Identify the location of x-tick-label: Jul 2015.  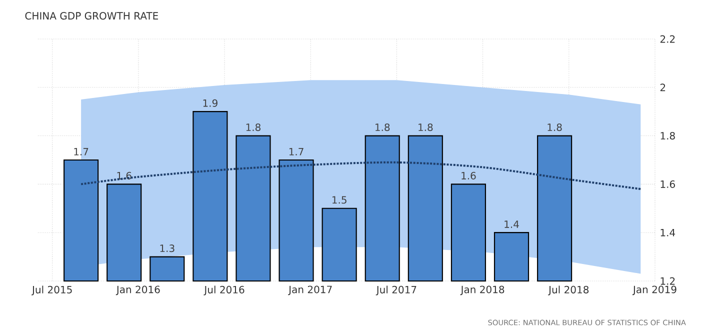
(51, 291).